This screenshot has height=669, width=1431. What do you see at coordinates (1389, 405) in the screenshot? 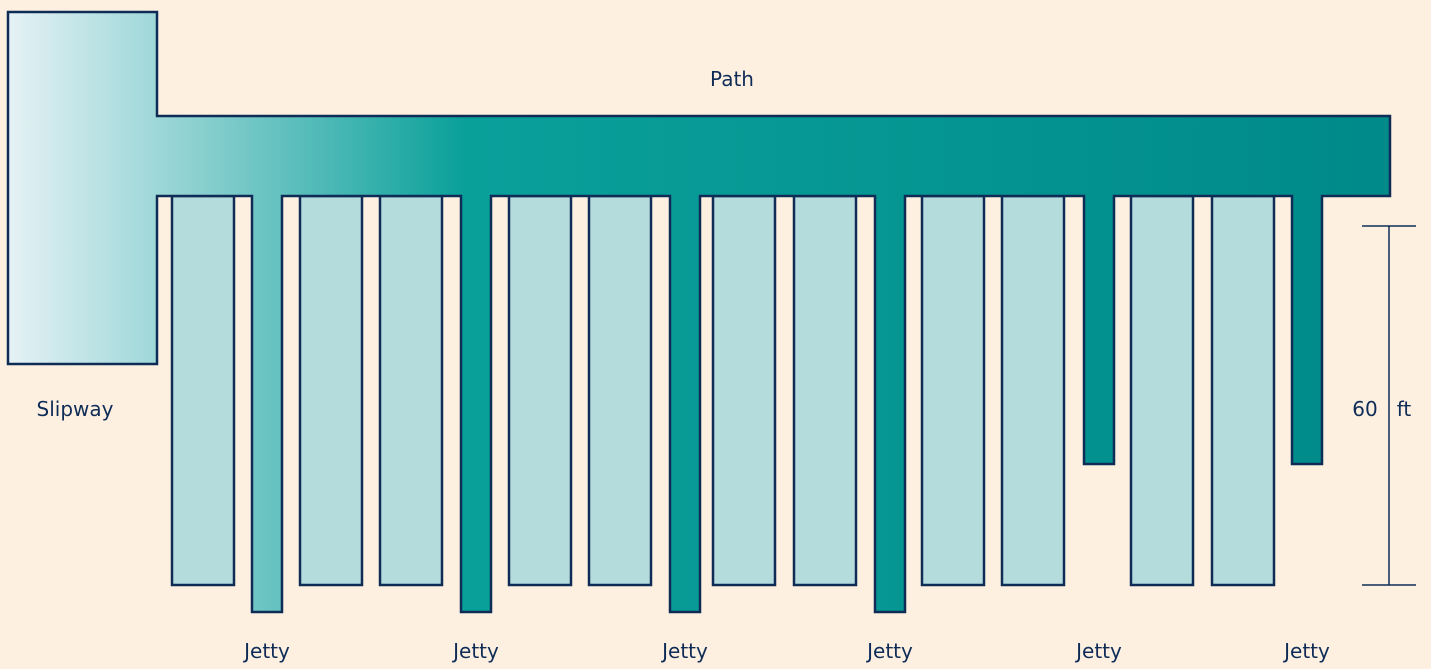
I see `dimension-marker` at bounding box center [1389, 405].